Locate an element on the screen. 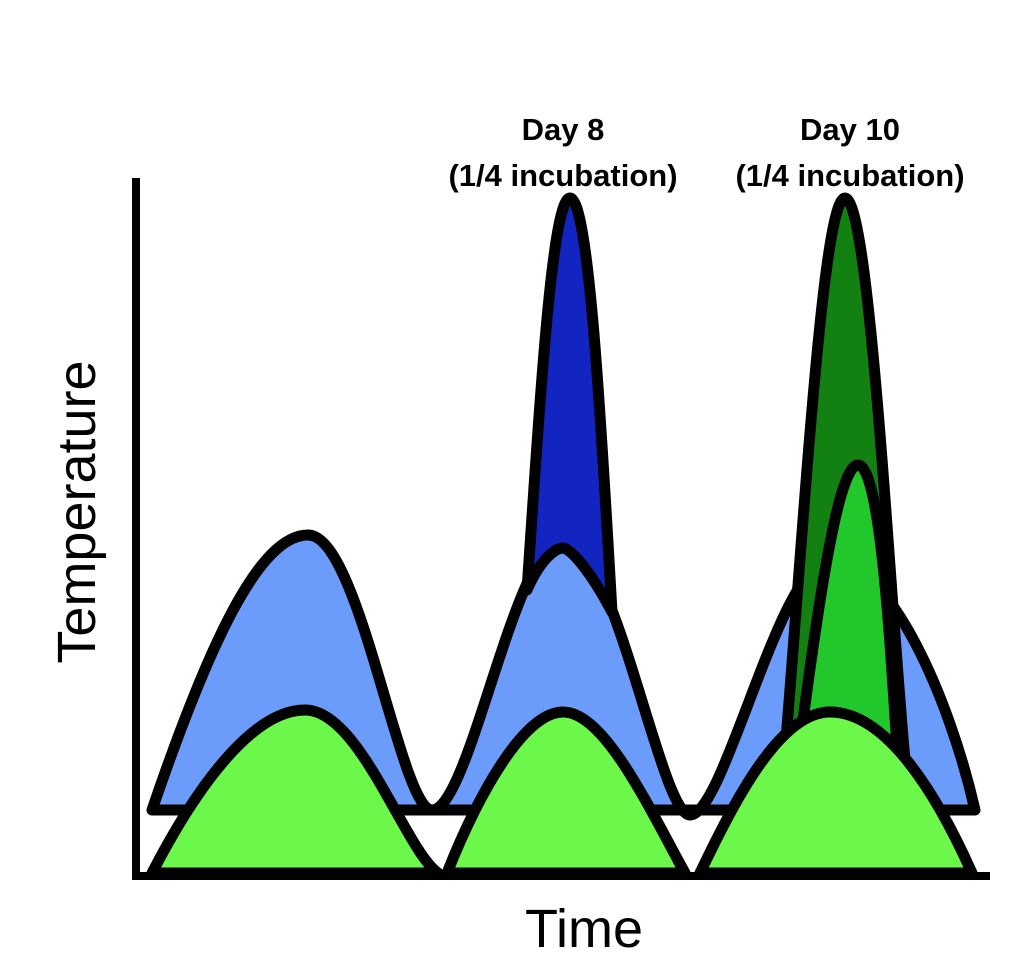 The width and height of the screenshot is (1024, 975). light-green-temperature-curve is located at coordinates (562, 791).